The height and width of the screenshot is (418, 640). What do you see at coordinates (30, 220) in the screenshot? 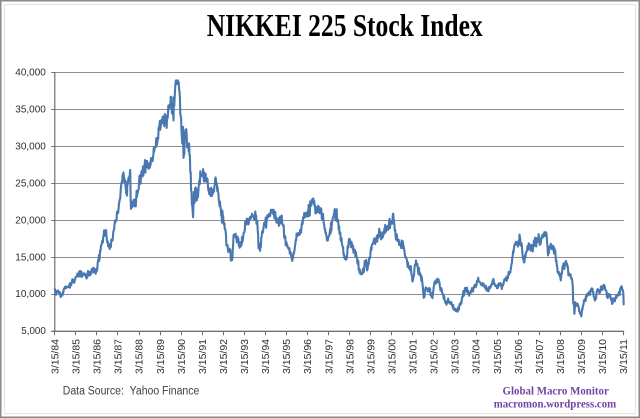
I see `svg-text: 20,000` at bounding box center [30, 220].